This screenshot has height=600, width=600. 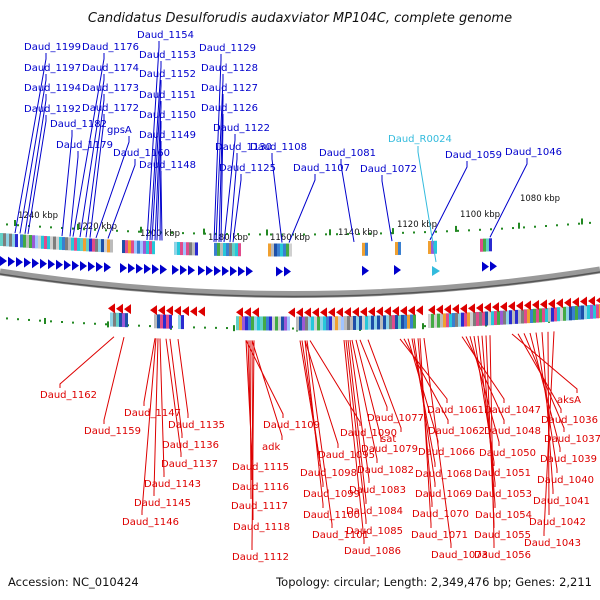 I want to click on gene-label-forward: Daud_1154, so click(x=165, y=35).